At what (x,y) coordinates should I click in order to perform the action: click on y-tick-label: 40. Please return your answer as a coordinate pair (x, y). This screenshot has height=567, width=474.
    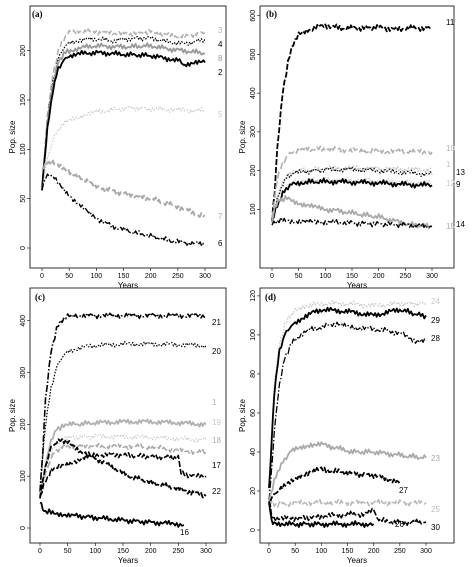
    Looking at the image, I should click on (253, 452).